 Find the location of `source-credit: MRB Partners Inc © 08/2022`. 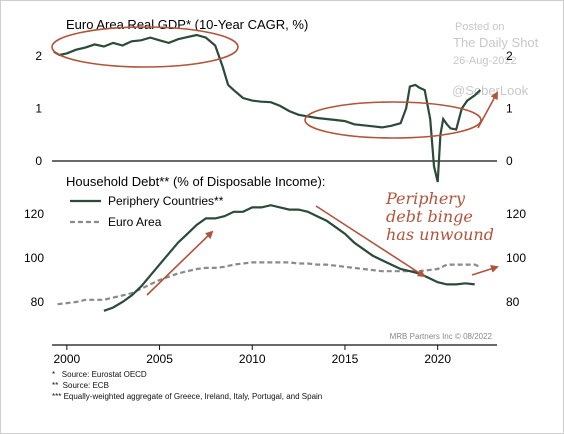

source-credit: MRB Partners Inc © 08/2022 is located at coordinates (441, 336).